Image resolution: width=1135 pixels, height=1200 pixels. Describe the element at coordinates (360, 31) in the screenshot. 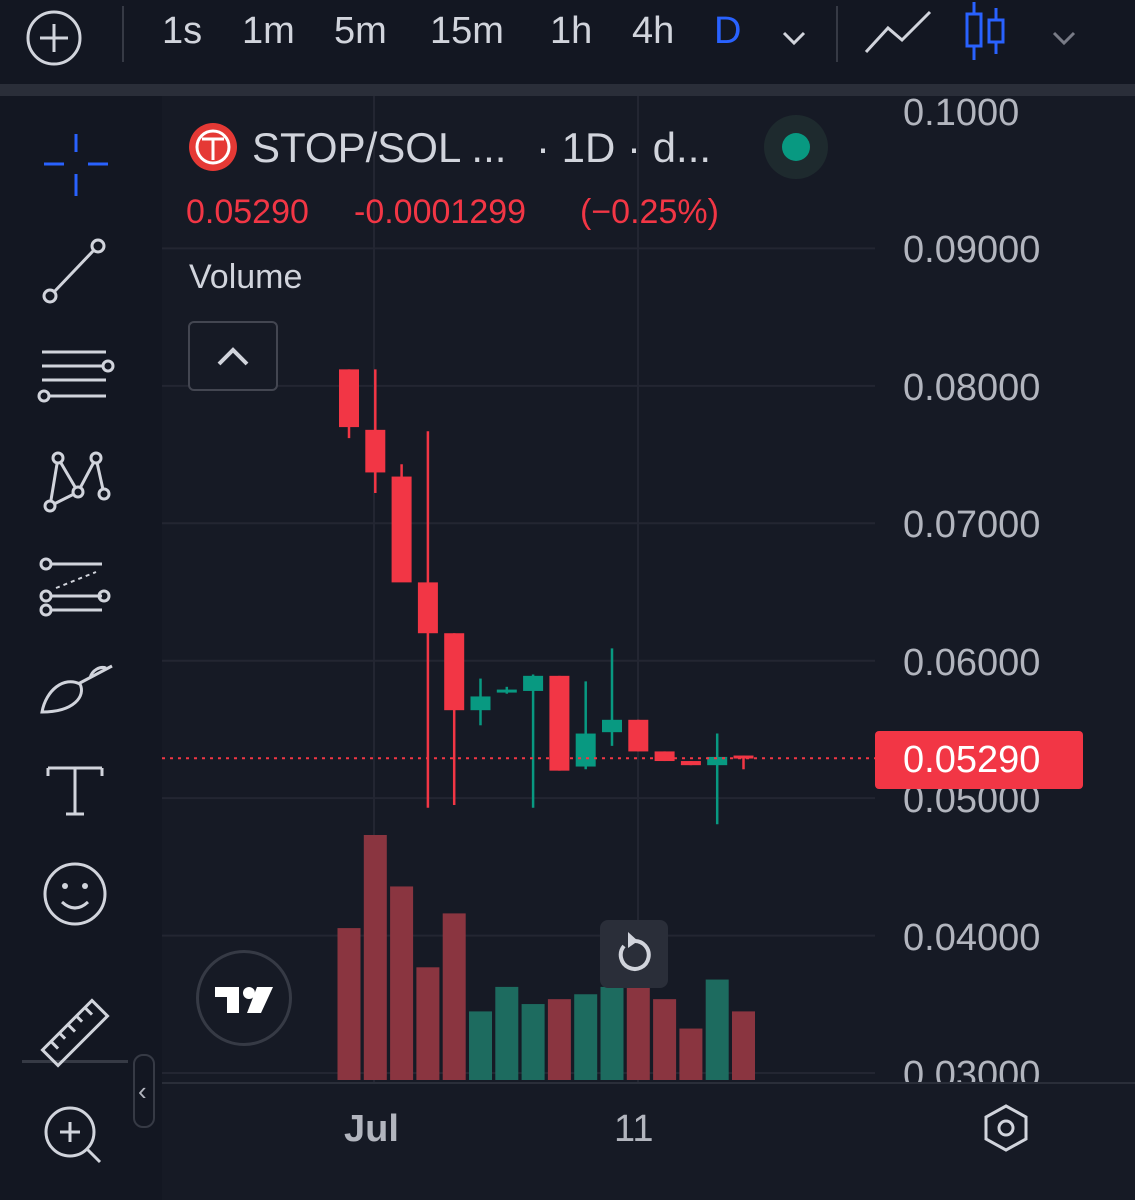

I see `timeframe-5m: 5m` at that location.